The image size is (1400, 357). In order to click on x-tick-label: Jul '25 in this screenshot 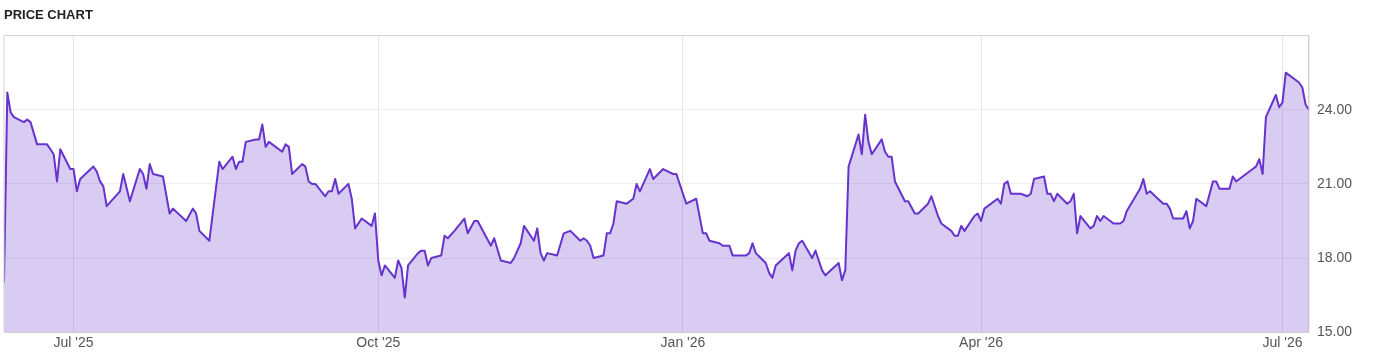, I will do `click(73, 342)`.